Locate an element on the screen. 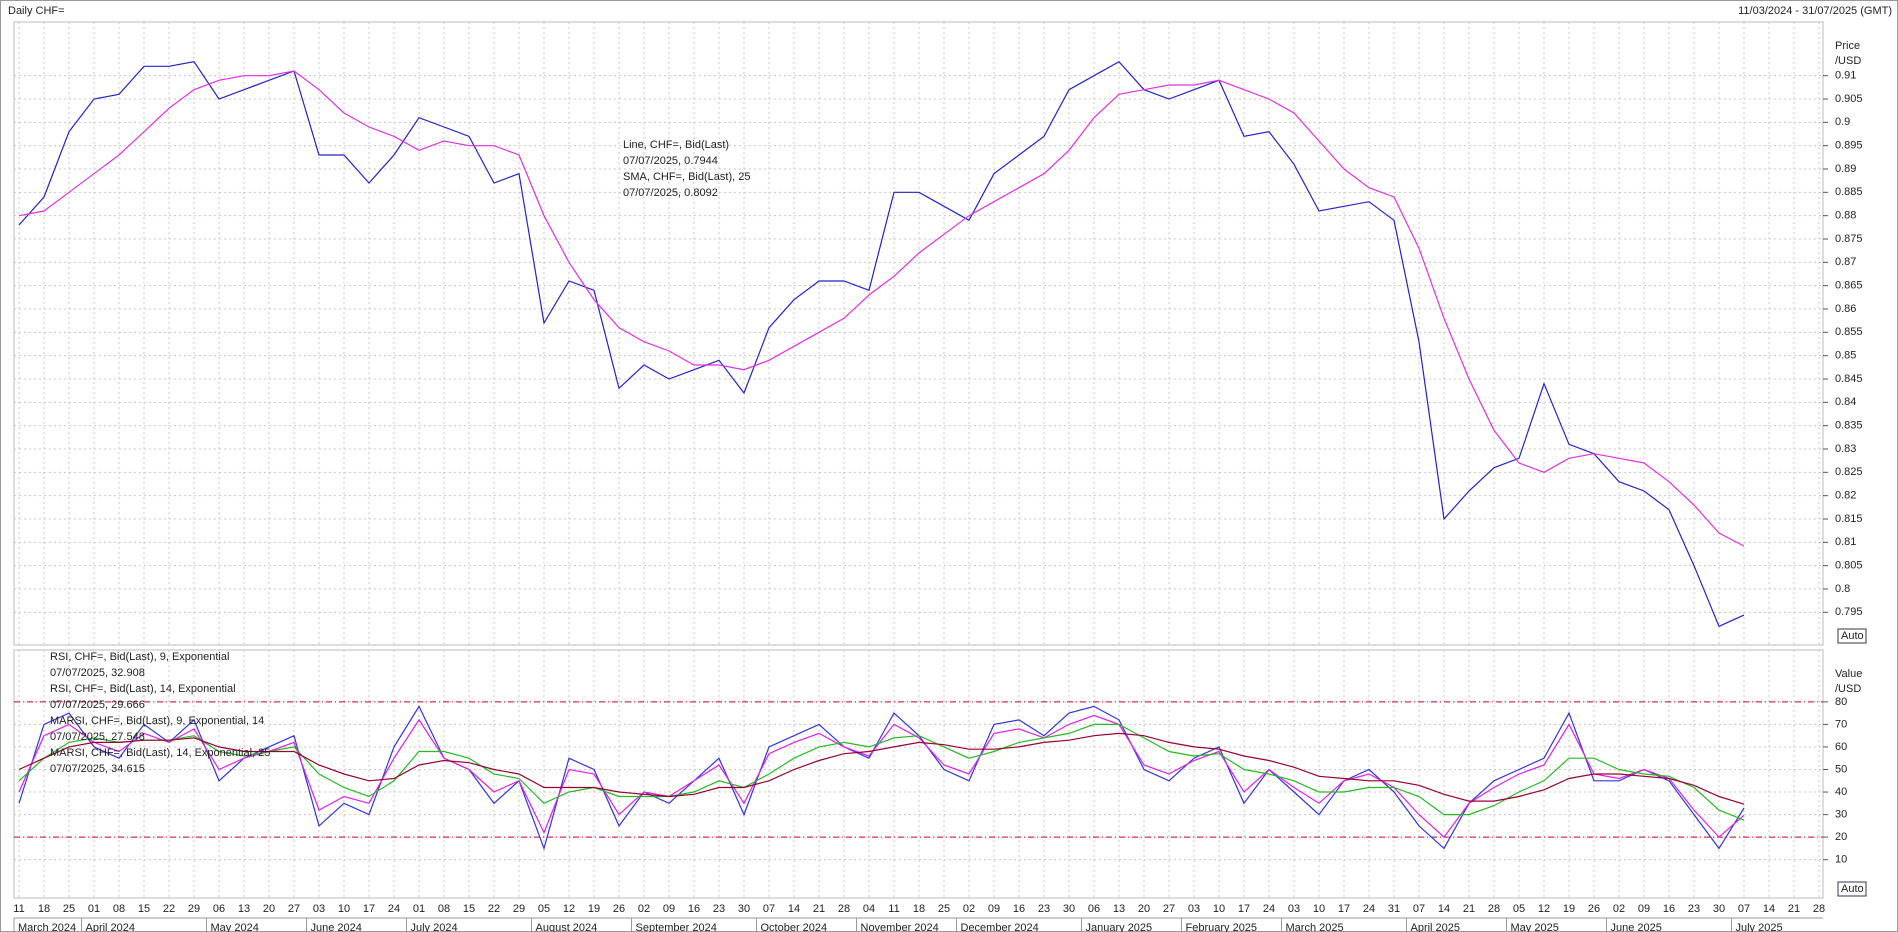 This screenshot has width=1898, height=932. y-tick-label: 0.9 is located at coordinates (1842, 122).